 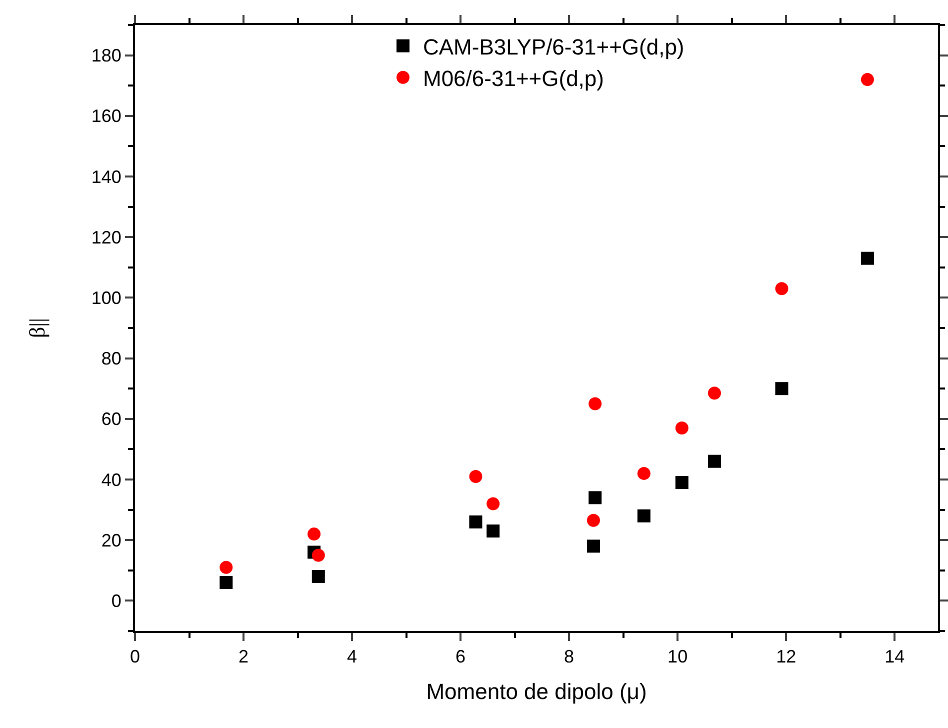 I want to click on y-axis-title: β||, so click(x=37, y=328).